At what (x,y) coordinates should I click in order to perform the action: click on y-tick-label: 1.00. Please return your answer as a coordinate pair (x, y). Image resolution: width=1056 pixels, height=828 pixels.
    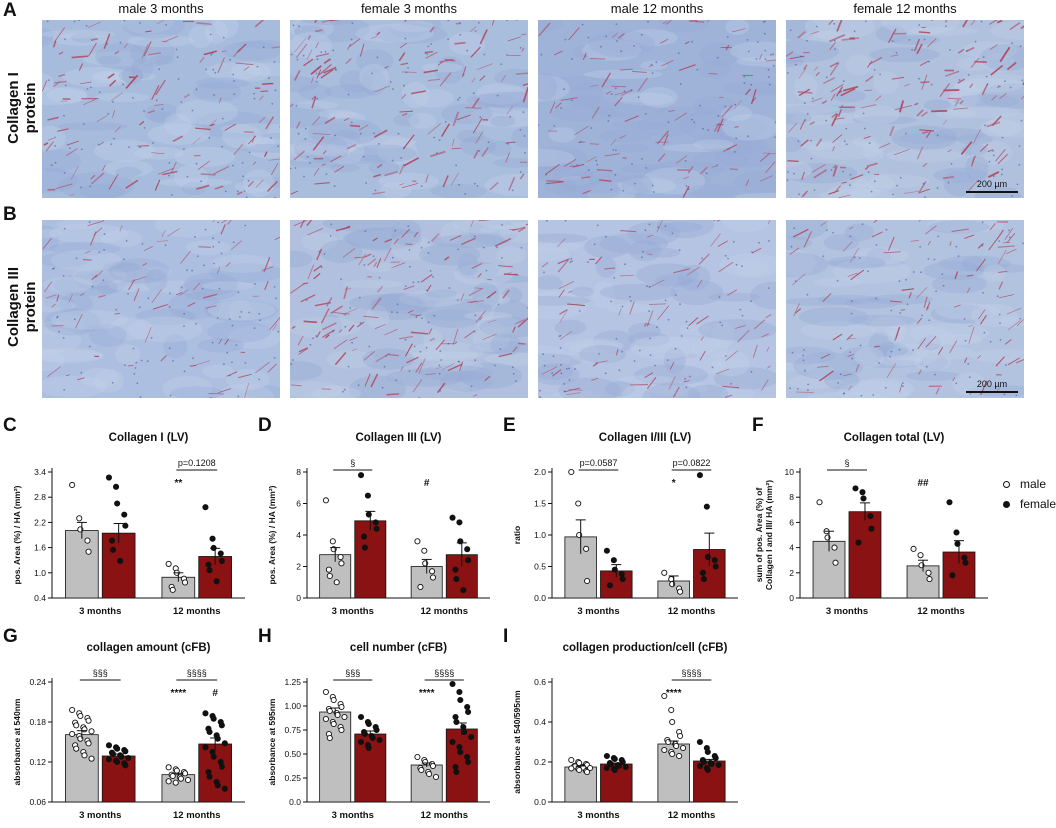
    Looking at the image, I should click on (292, 706).